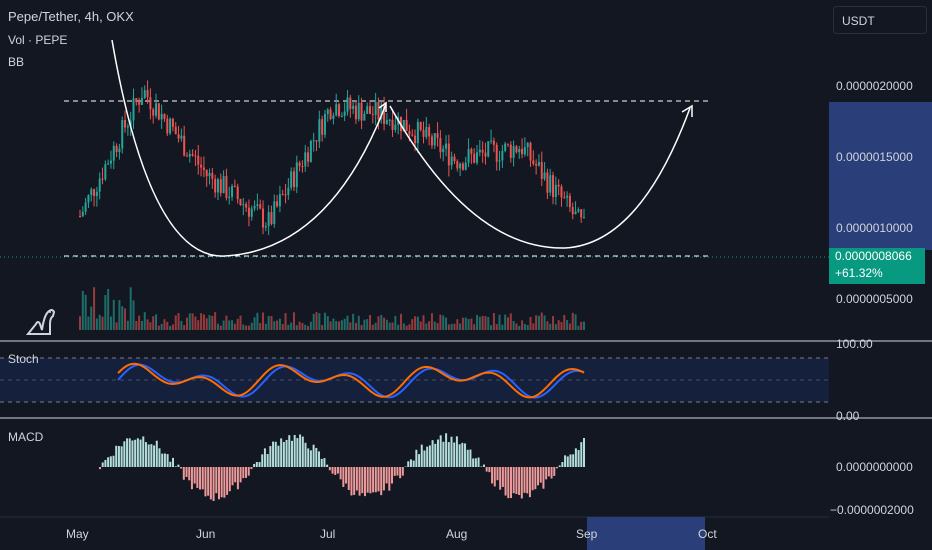  Describe the element at coordinates (859, 273) in the screenshot. I see `change-pct: +61.32%` at that location.